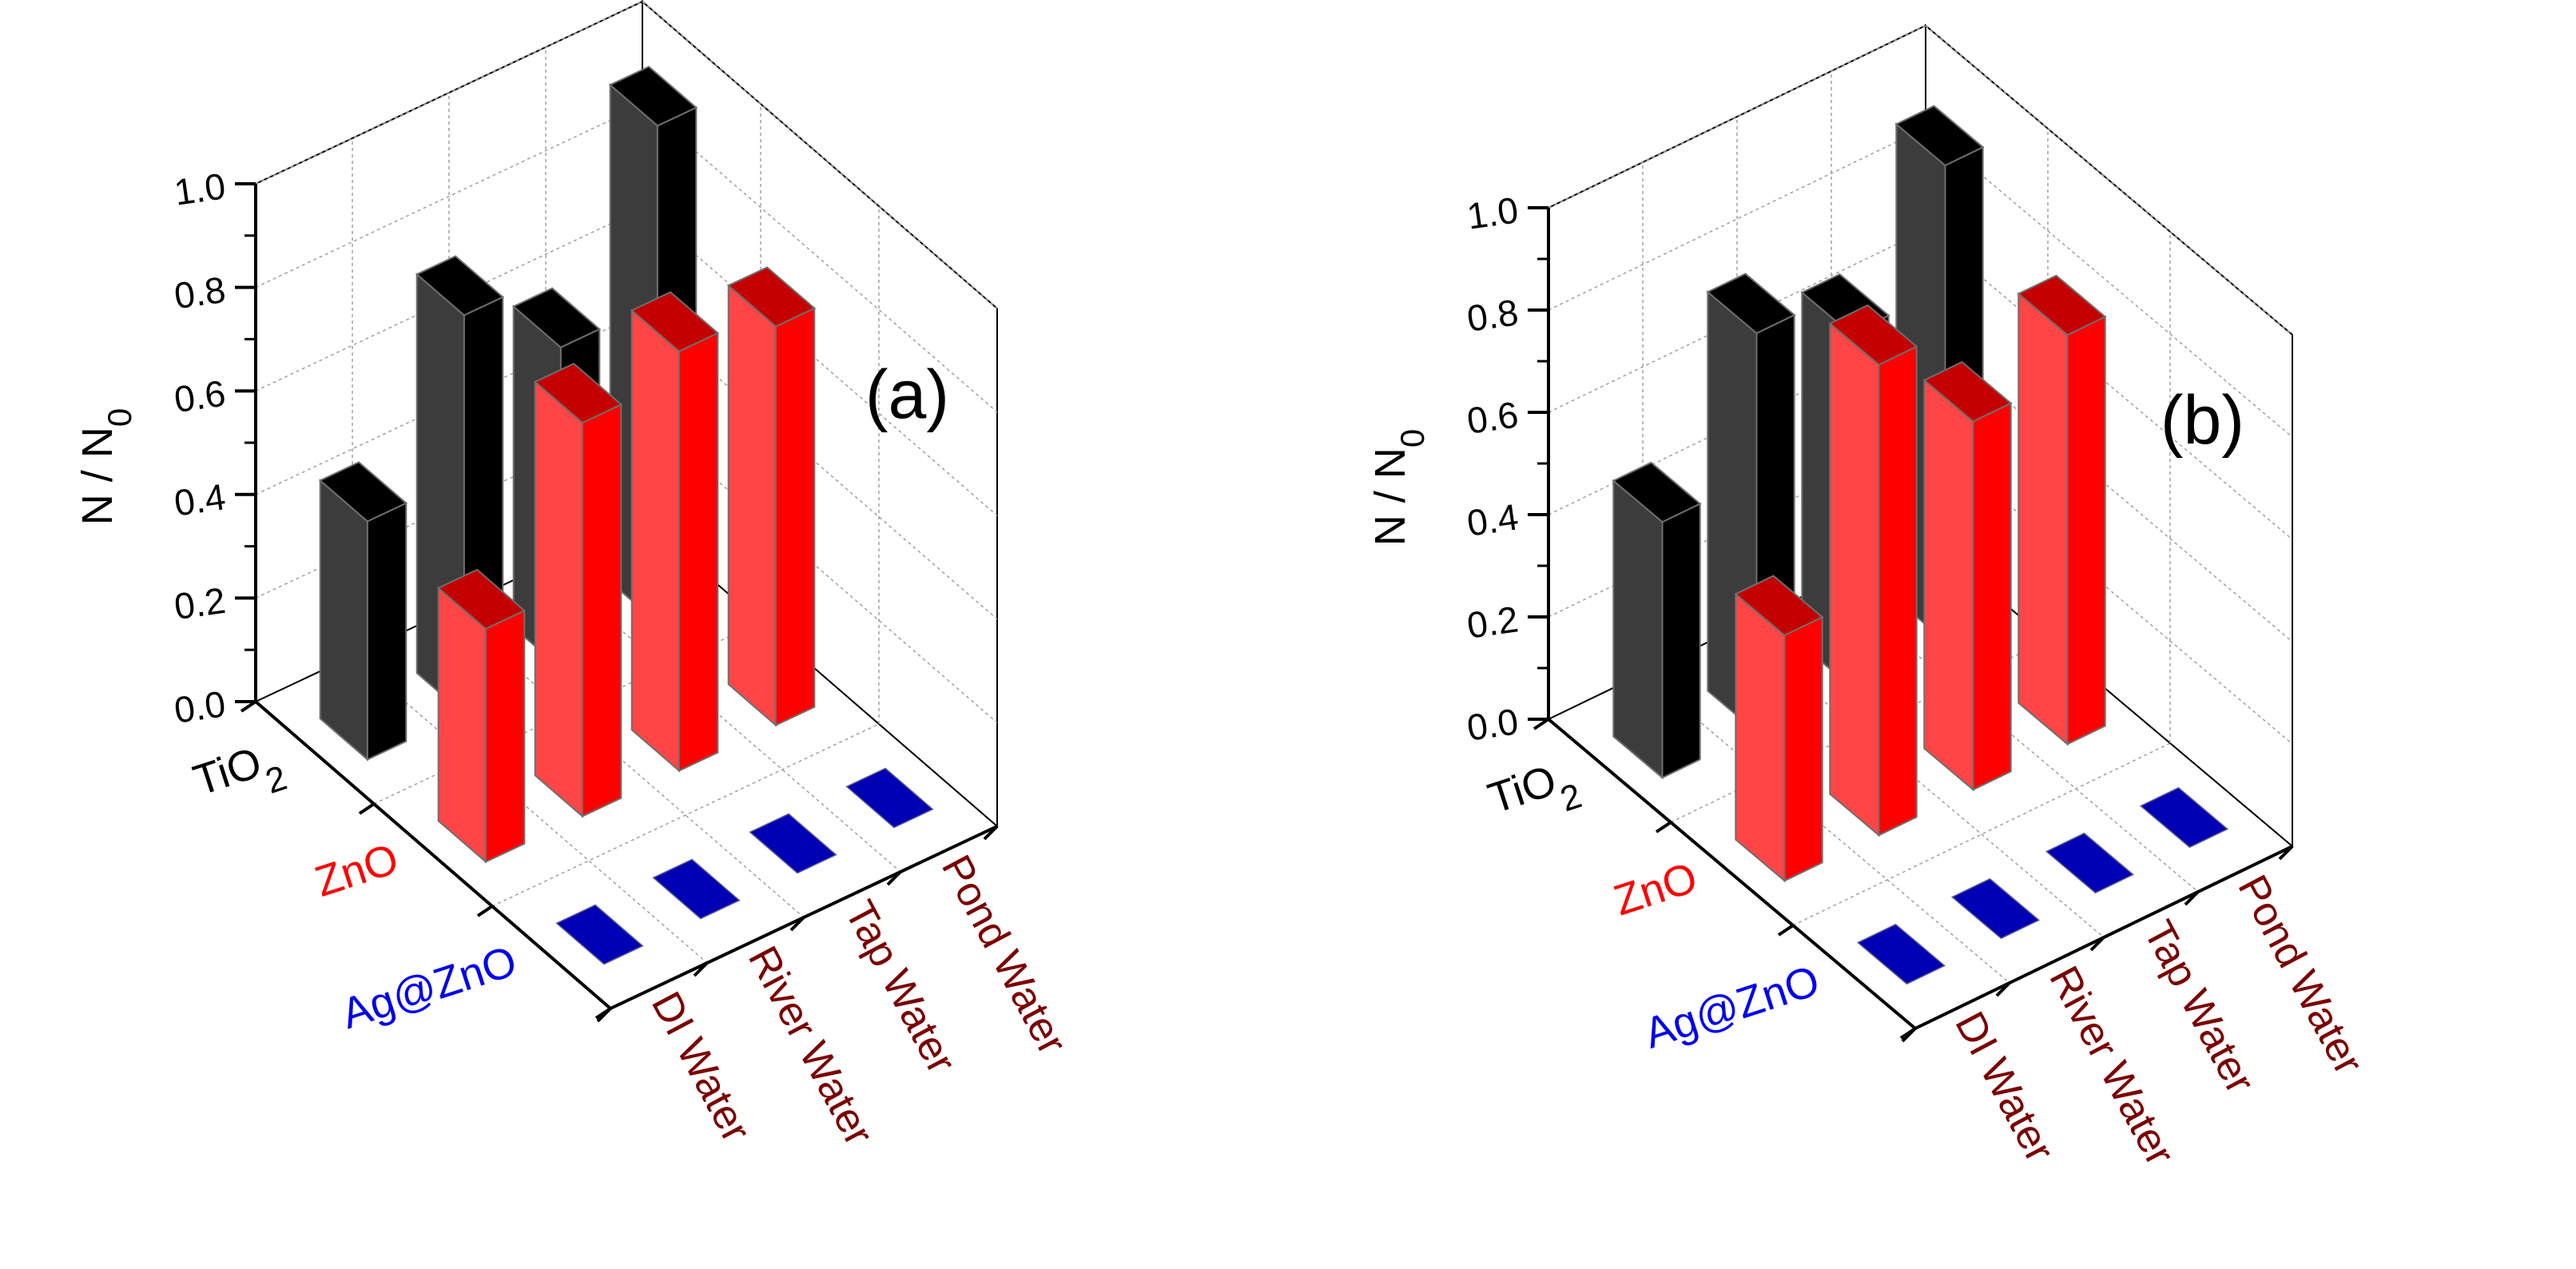 Image resolution: width=2576 pixels, height=1269 pixels. I want to click on series-axis-line, so click(433, 855).